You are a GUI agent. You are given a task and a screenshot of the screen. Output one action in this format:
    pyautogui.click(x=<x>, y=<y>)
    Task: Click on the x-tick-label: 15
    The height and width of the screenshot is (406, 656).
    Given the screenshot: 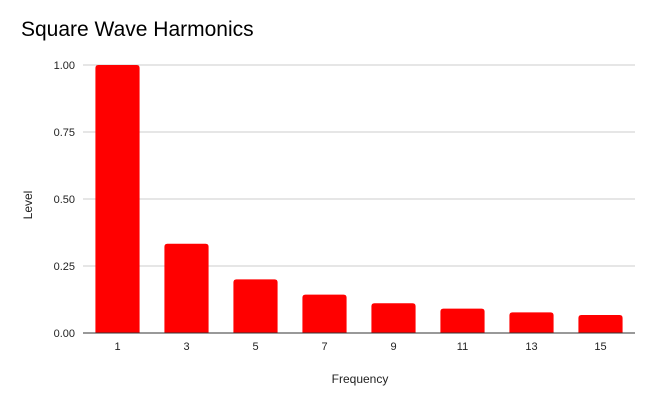 What is the action you would take?
    pyautogui.click(x=600, y=347)
    